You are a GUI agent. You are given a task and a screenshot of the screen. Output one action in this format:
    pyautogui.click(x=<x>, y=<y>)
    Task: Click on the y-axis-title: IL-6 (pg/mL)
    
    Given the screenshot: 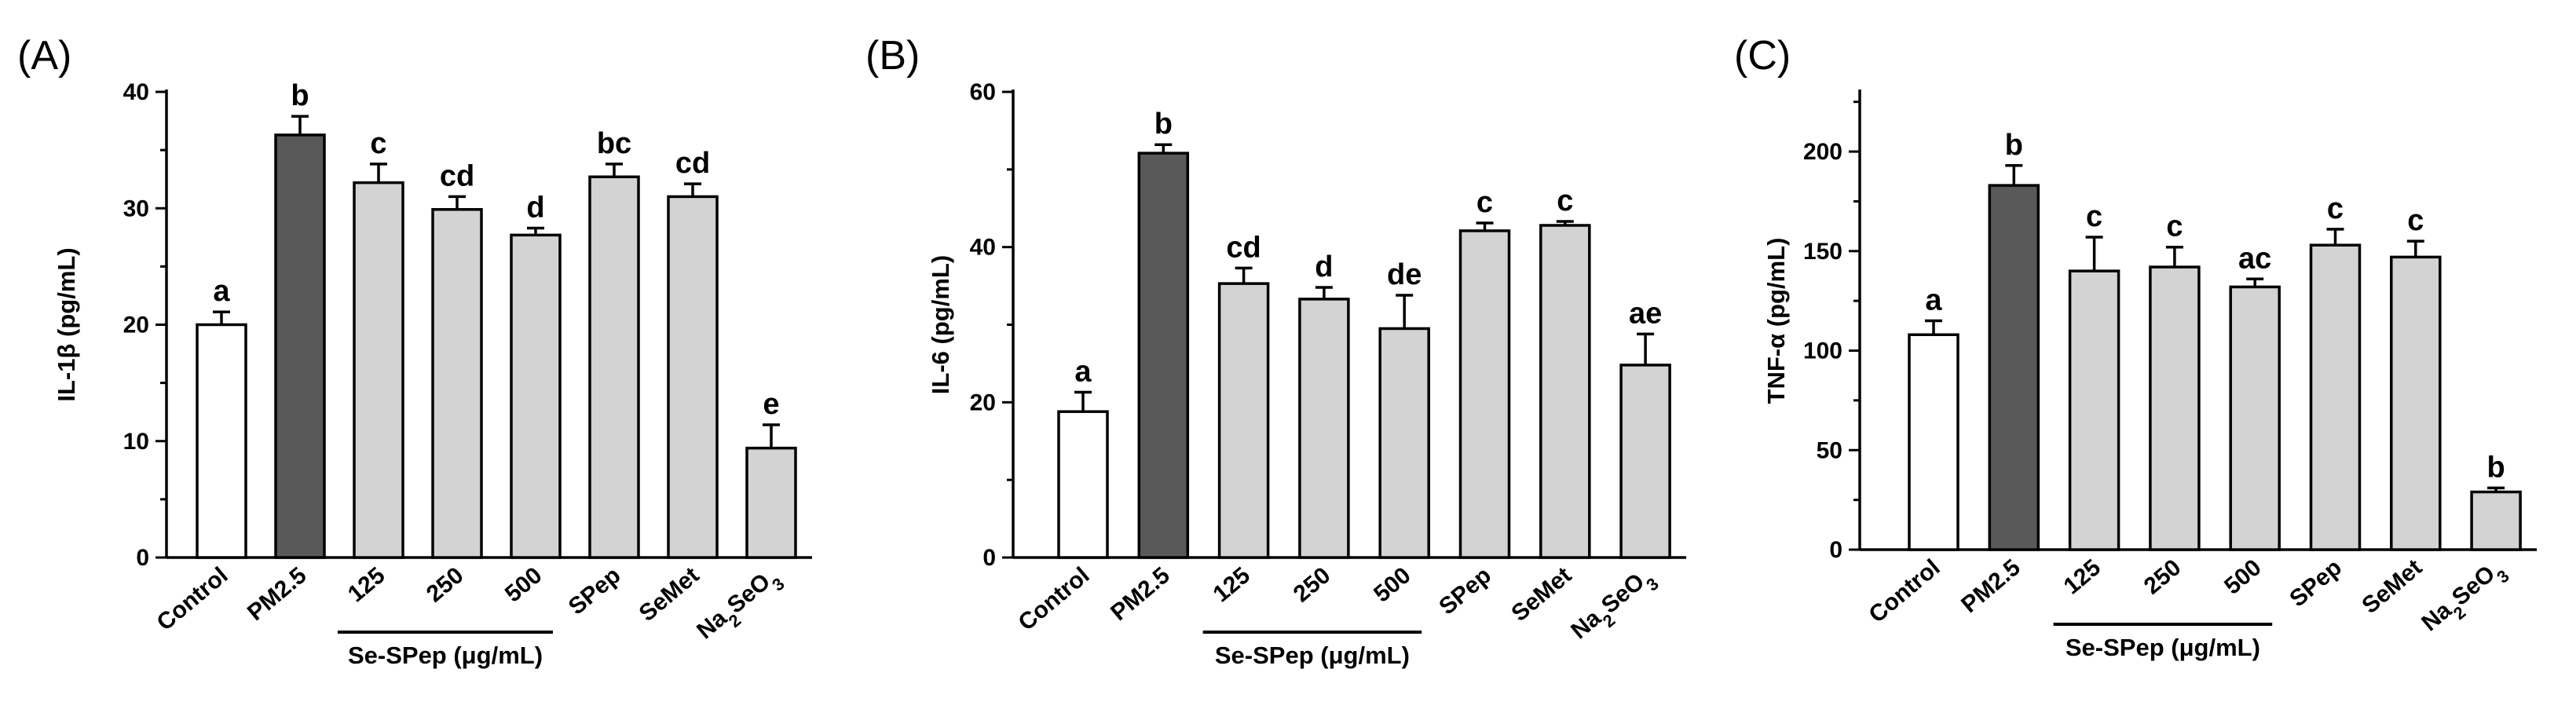 What is the action you would take?
    pyautogui.click(x=940, y=324)
    